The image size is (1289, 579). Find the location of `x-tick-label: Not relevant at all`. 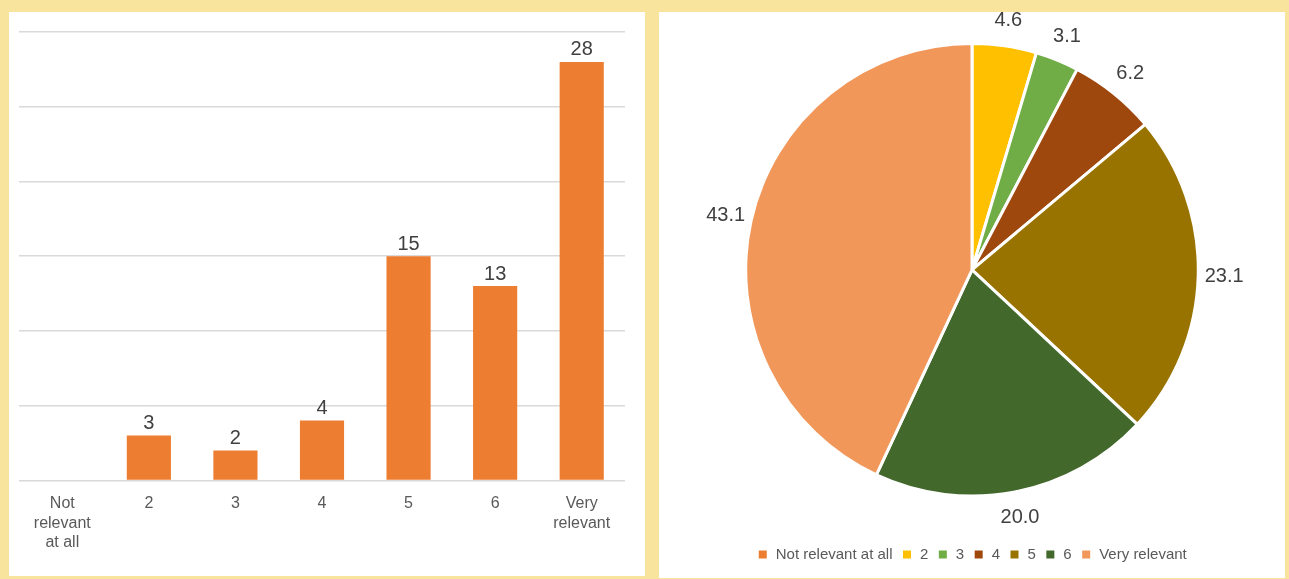

x-tick-label: Not relevant at all is located at coordinates (62, 522).